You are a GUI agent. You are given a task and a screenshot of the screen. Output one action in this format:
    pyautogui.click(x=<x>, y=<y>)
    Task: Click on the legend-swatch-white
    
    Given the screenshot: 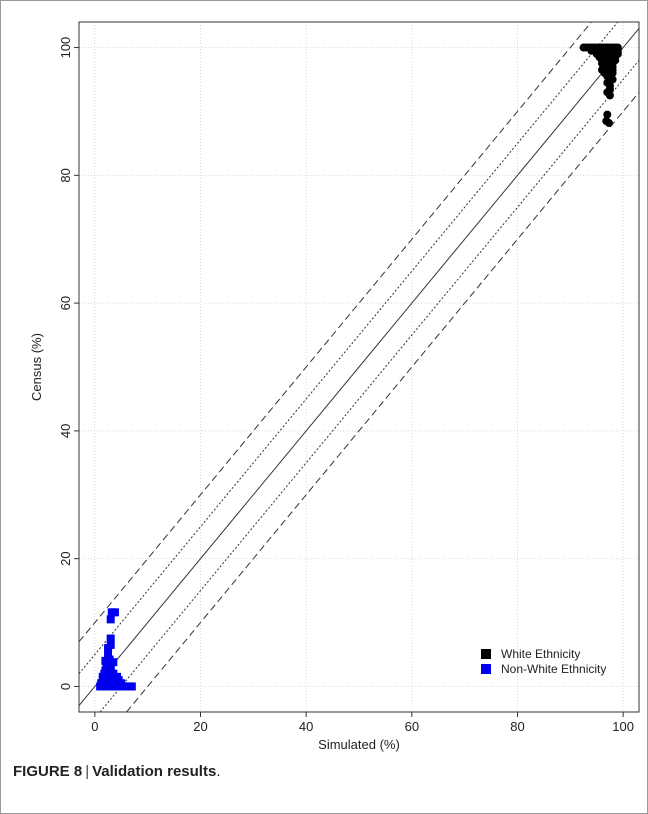 What is the action you would take?
    pyautogui.click(x=486, y=654)
    